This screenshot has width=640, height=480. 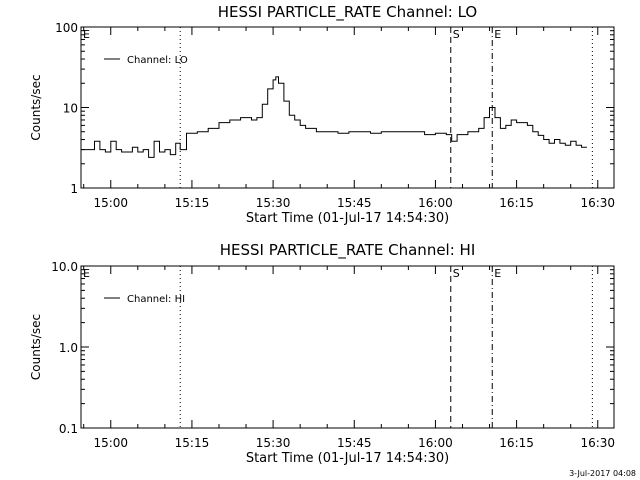 What do you see at coordinates (66, 28) in the screenshot?
I see `y-tick-label: 100` at bounding box center [66, 28].